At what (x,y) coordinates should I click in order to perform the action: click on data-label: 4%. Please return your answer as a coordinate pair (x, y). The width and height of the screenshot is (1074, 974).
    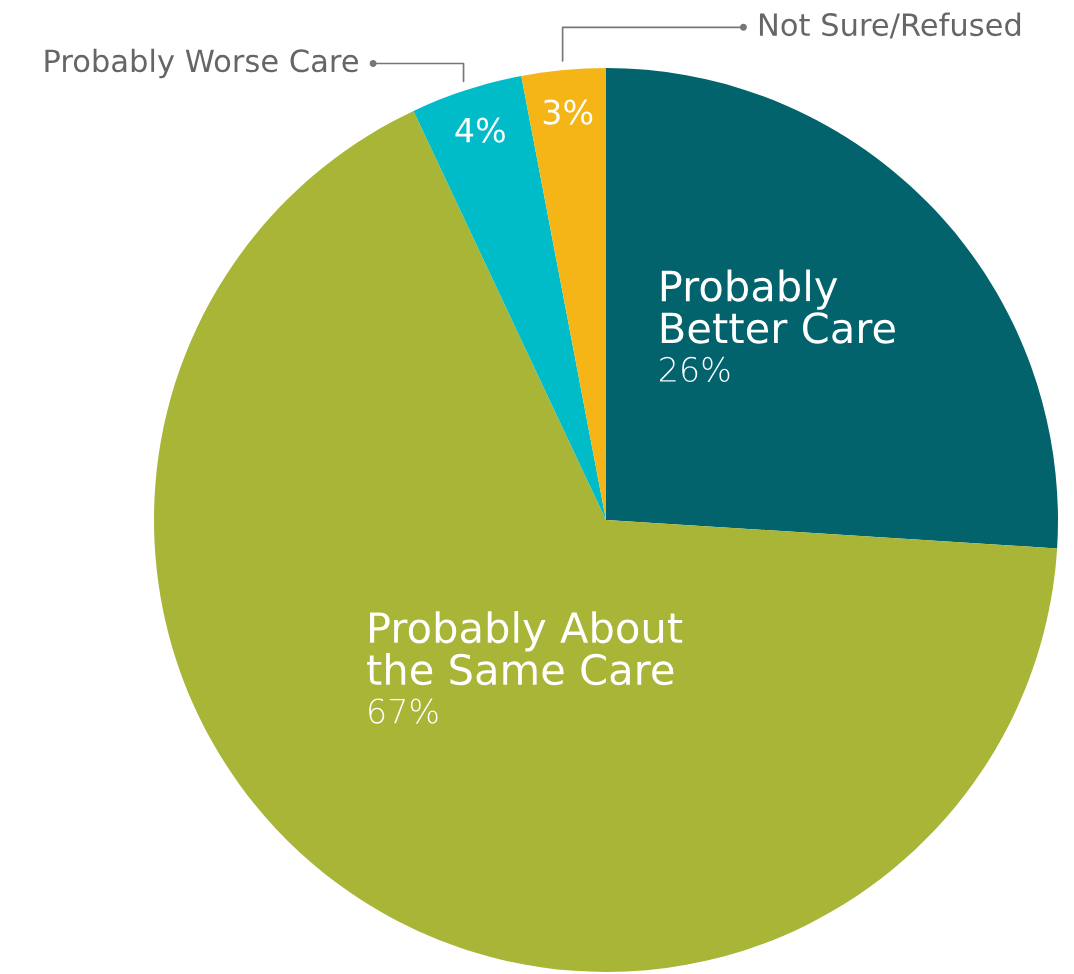
    Looking at the image, I should click on (480, 130).